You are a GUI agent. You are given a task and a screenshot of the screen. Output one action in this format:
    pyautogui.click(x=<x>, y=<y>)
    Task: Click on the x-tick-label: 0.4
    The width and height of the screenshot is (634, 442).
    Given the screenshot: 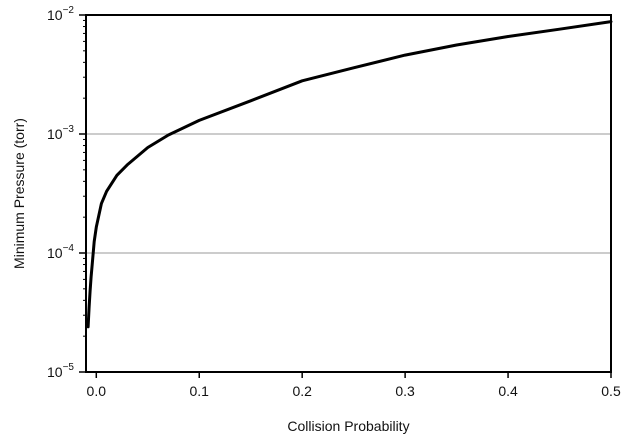 What is the action you would take?
    pyautogui.click(x=508, y=391)
    